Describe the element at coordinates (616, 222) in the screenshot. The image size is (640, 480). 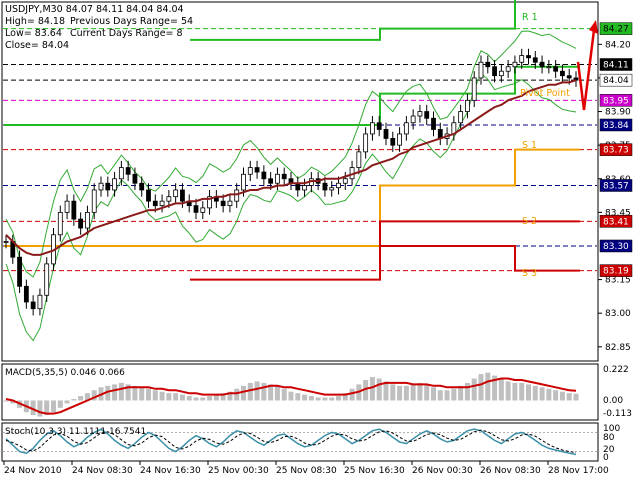
I see `level-tag-text-7: 83.41` at that location.